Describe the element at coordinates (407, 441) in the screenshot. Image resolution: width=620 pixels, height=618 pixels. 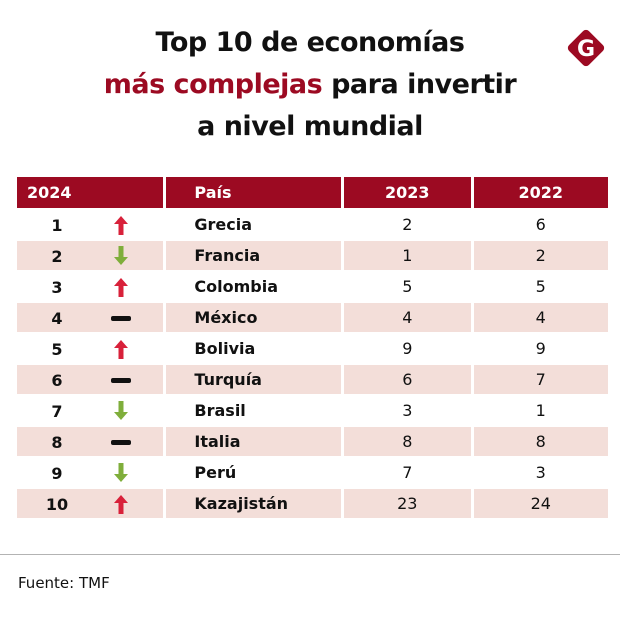
I see `rank-2023: 8` at that location.